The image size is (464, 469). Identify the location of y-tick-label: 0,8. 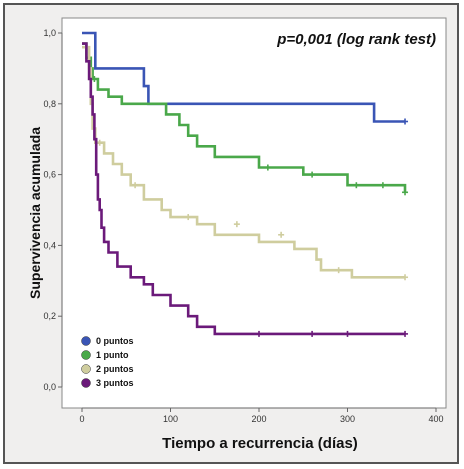
(49, 104).